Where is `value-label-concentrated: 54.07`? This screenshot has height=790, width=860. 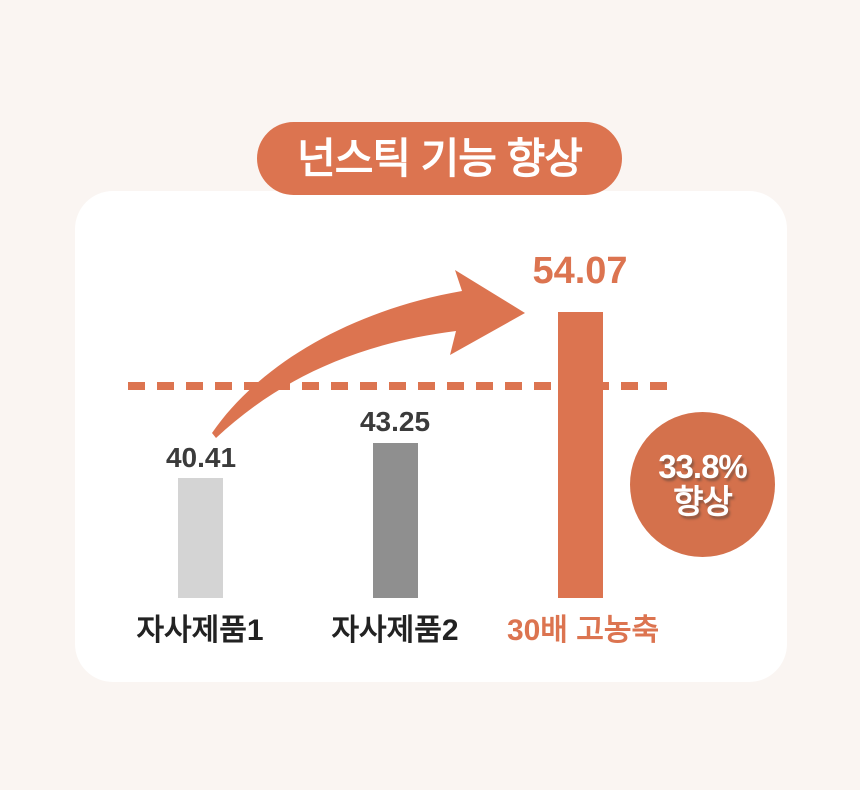 value-label-concentrated: 54.07 is located at coordinates (580, 271).